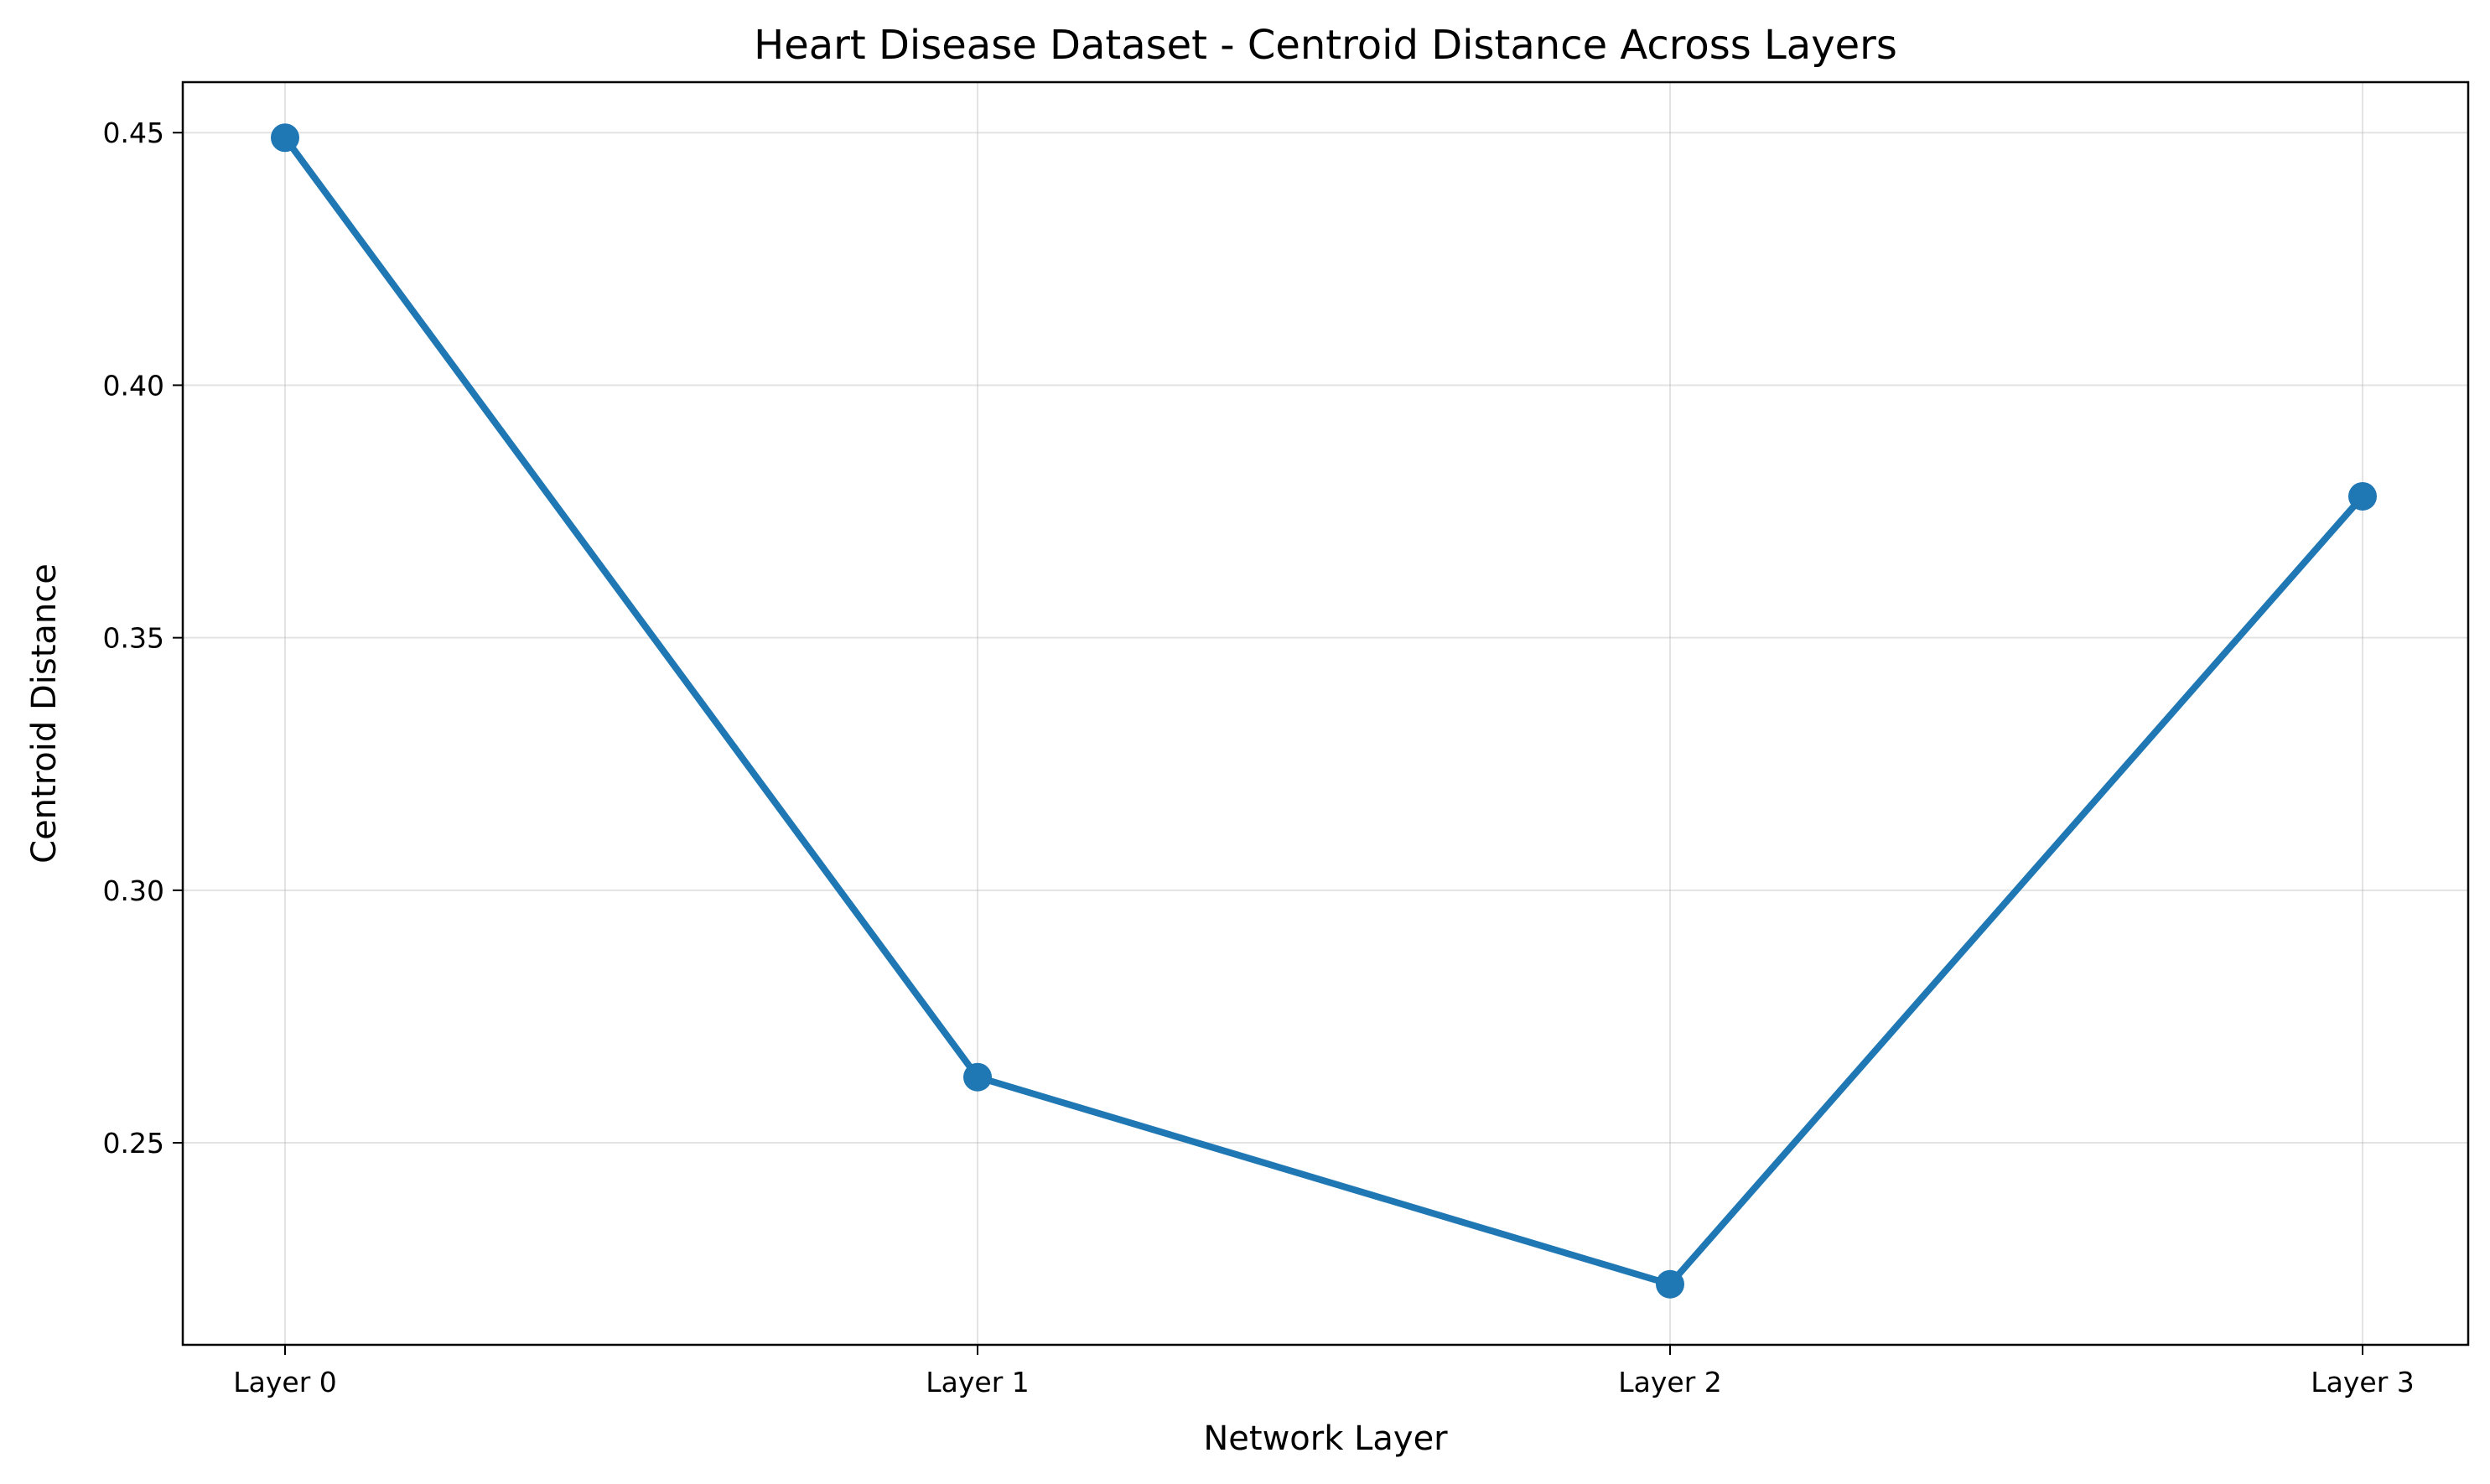 Image resolution: width=2490 pixels, height=1484 pixels. Describe the element at coordinates (133, 385) in the screenshot. I see `y-tick-label: 0.40` at that location.